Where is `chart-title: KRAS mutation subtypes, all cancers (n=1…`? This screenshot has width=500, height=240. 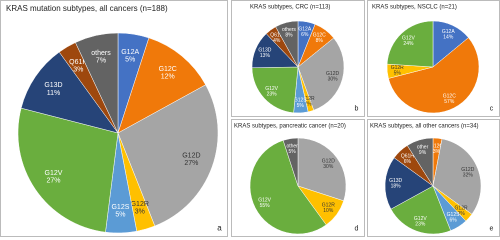 chart-title: KRAS mutation subtypes, all cancers (n=1… is located at coordinates (87, 8).